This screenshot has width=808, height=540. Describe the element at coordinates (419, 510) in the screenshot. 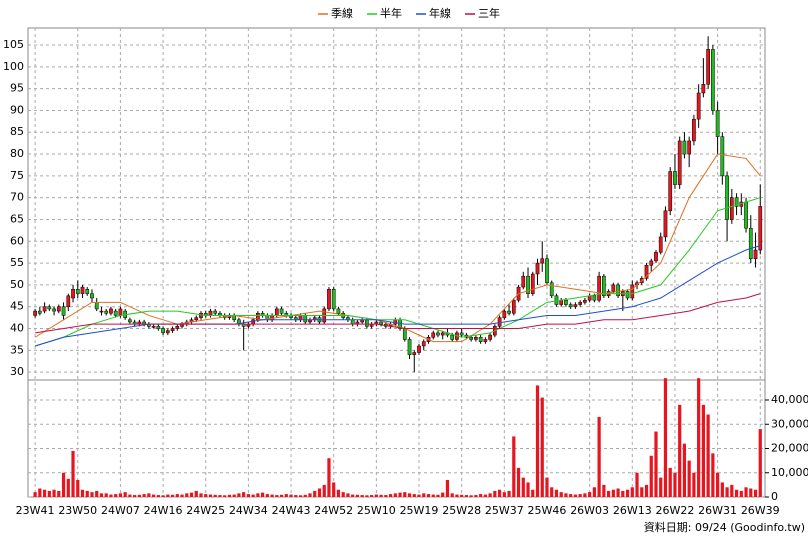

I see `x-tick-label: 25W19` at that location.